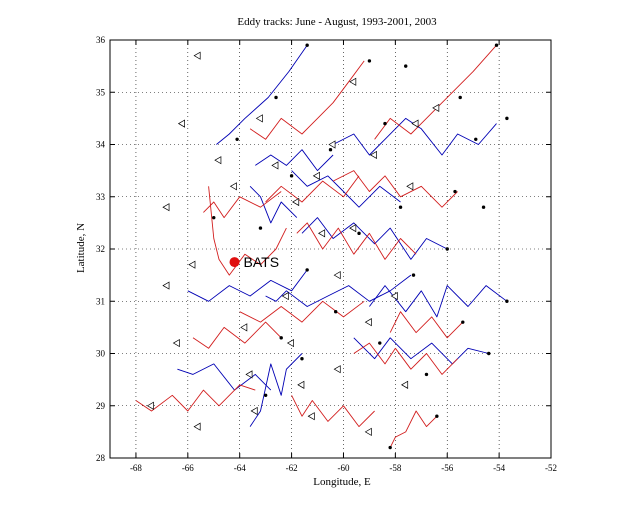 The image size is (636, 514). What do you see at coordinates (234, 262) in the screenshot?
I see `bats-station-marker` at bounding box center [234, 262].